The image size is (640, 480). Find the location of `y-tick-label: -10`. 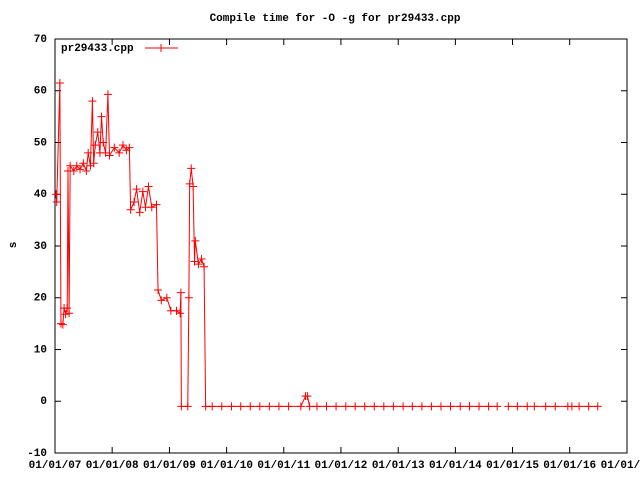

y-tick-label: -10 is located at coordinates (37, 454).